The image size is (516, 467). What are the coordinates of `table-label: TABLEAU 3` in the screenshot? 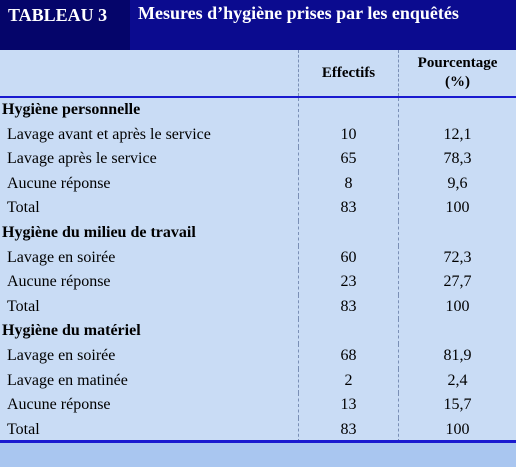 It's located at (65, 25).